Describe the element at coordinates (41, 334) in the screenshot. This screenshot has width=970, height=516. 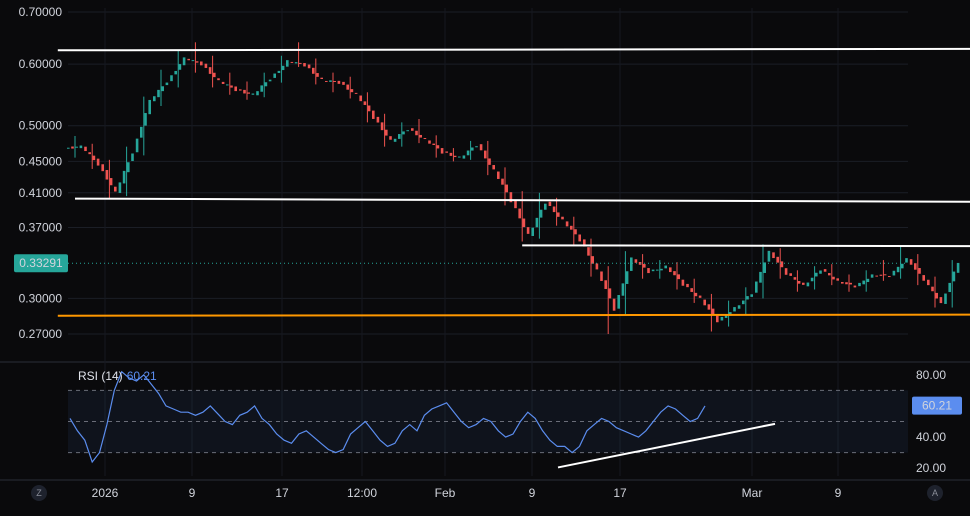
I see `price-tick-label: 0.27000` at that location.